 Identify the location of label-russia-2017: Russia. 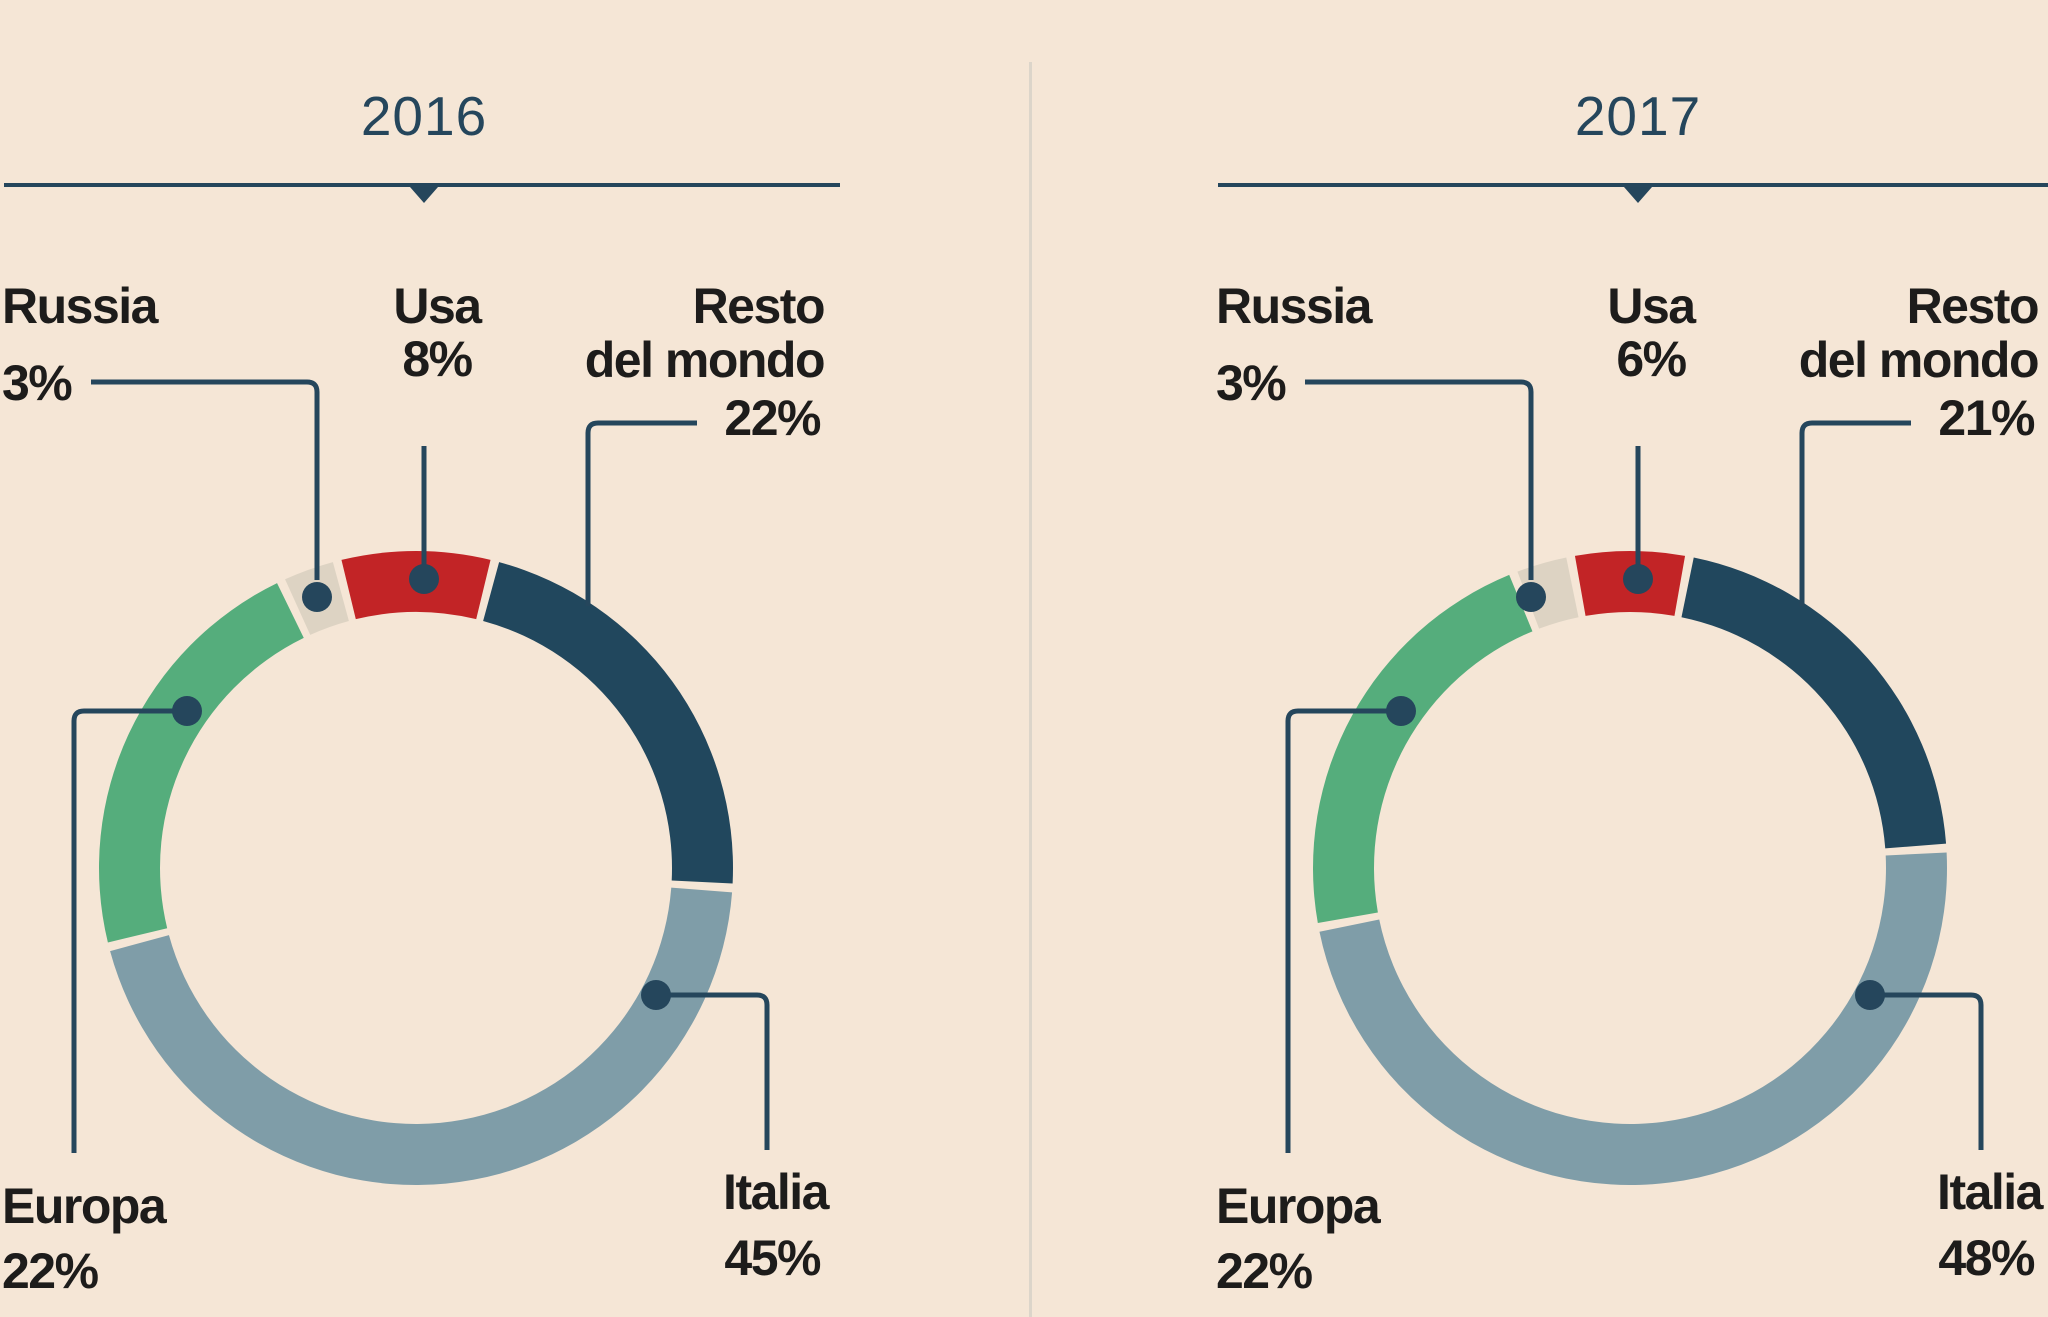
(1294, 306).